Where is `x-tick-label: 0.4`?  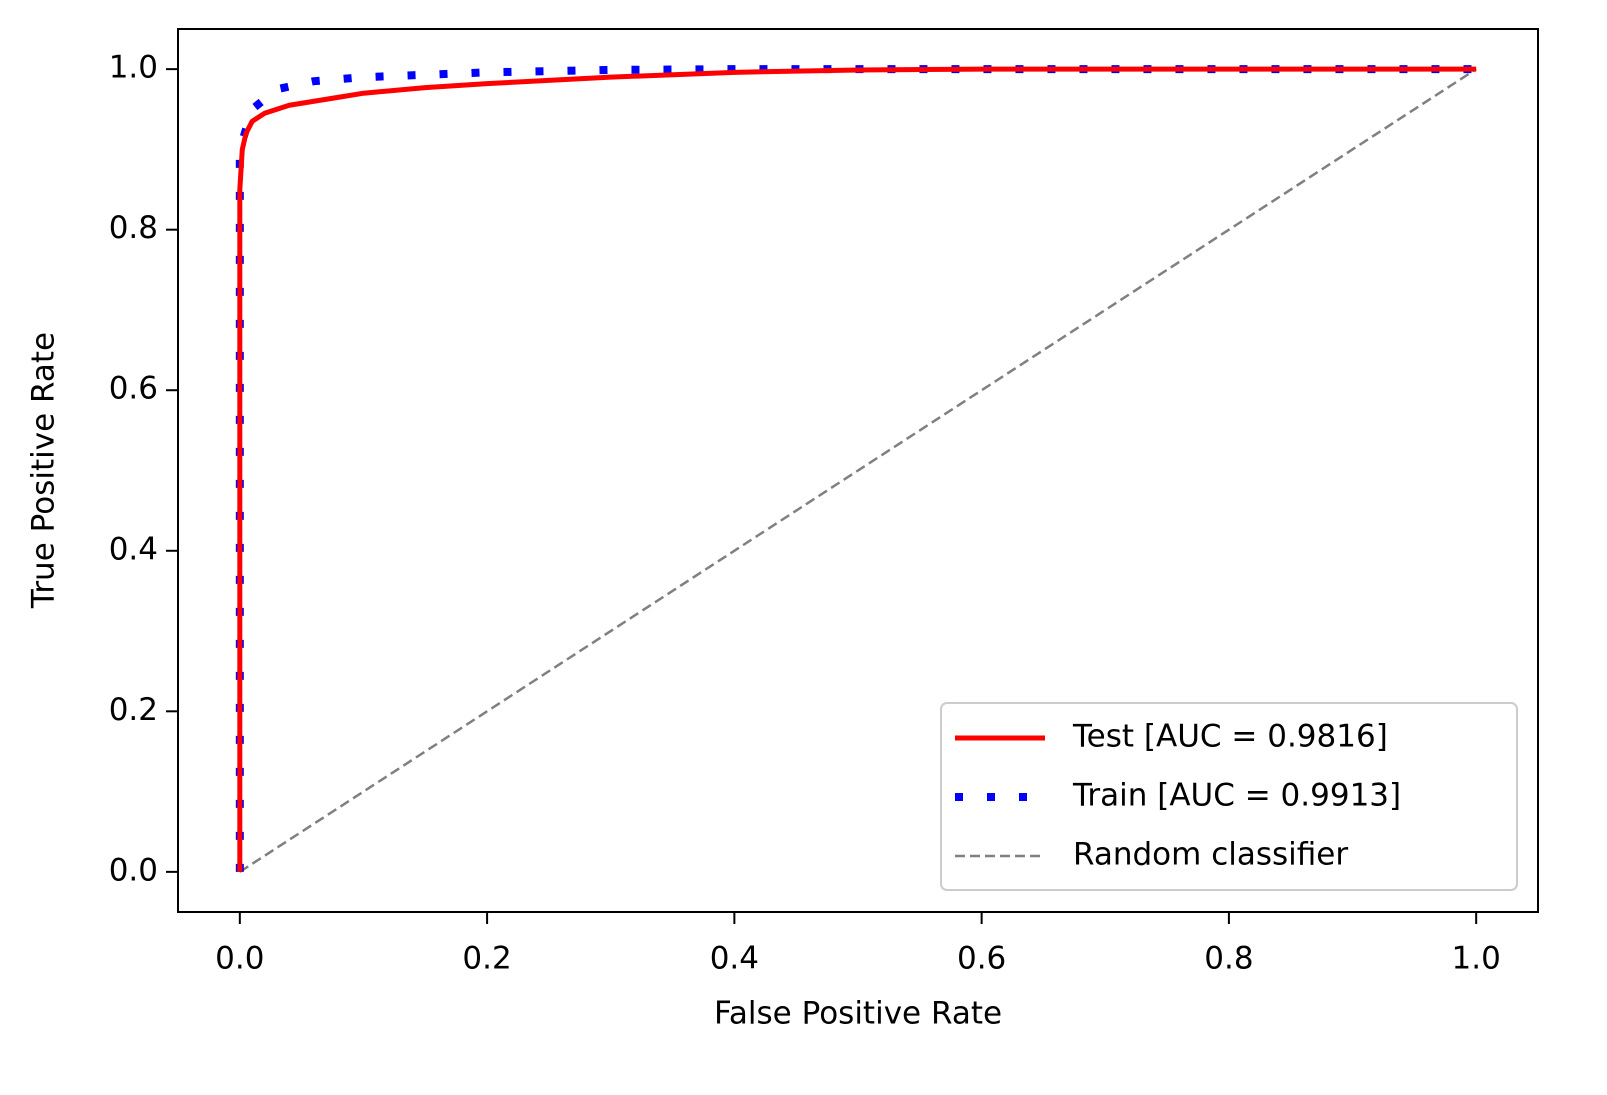
x-tick-label: 0.4 is located at coordinates (734, 959).